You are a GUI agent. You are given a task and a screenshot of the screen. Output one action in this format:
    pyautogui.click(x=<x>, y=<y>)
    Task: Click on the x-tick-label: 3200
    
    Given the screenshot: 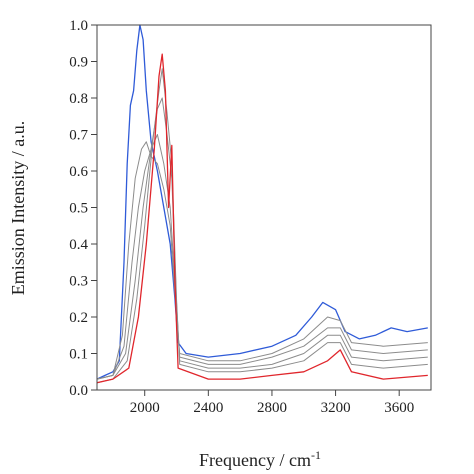 What is the action you would take?
    pyautogui.click(x=336, y=408)
    